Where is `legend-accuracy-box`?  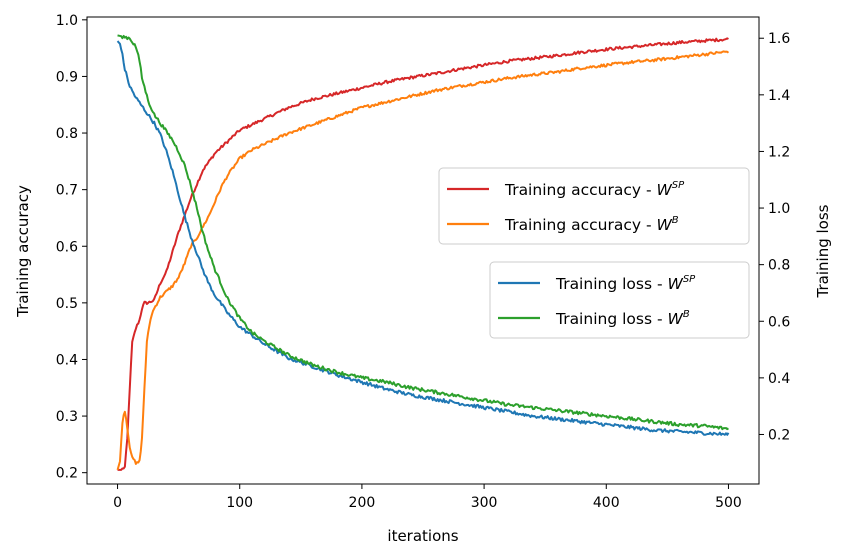
legend-accuracy-box is located at coordinates (594, 206).